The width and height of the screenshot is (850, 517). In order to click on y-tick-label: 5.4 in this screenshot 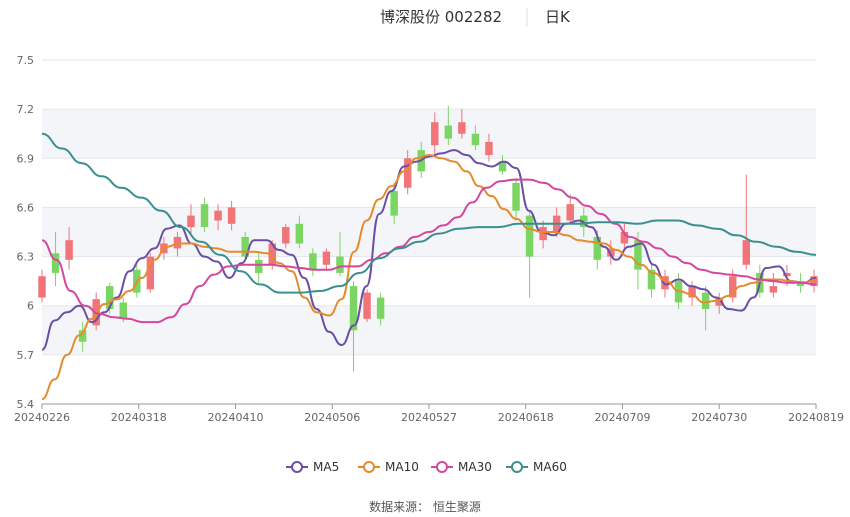, I will do `click(26, 404)`.